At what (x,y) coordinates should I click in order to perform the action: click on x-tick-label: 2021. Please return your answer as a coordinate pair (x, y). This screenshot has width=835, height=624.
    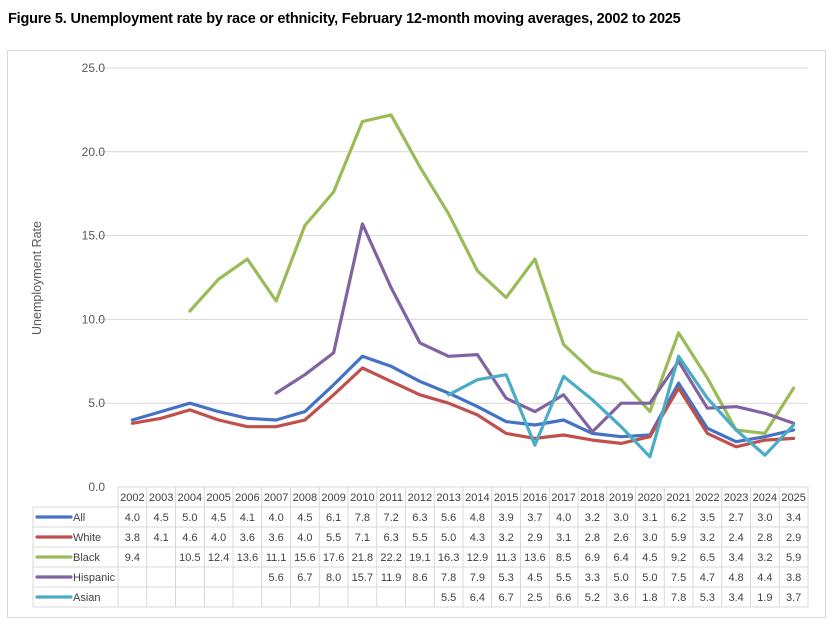
    Looking at the image, I should click on (678, 498).